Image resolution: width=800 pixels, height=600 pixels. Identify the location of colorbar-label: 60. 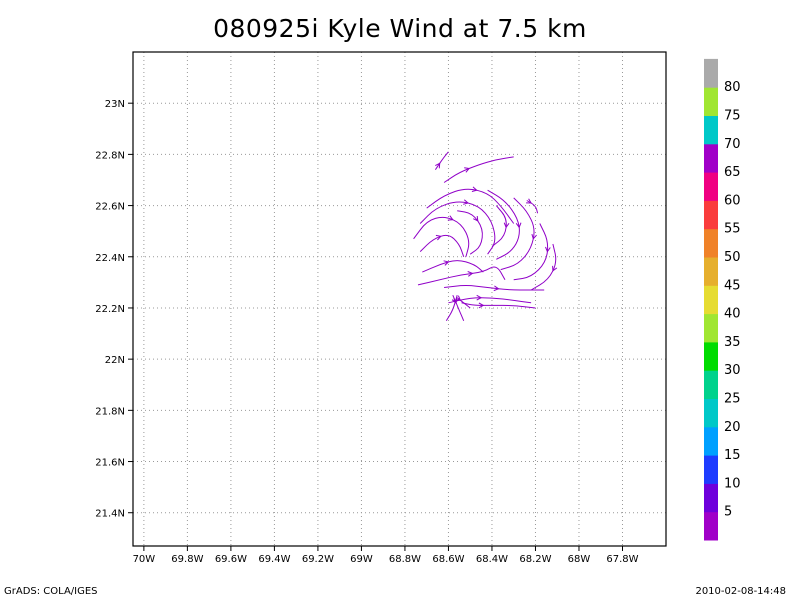
(732, 200).